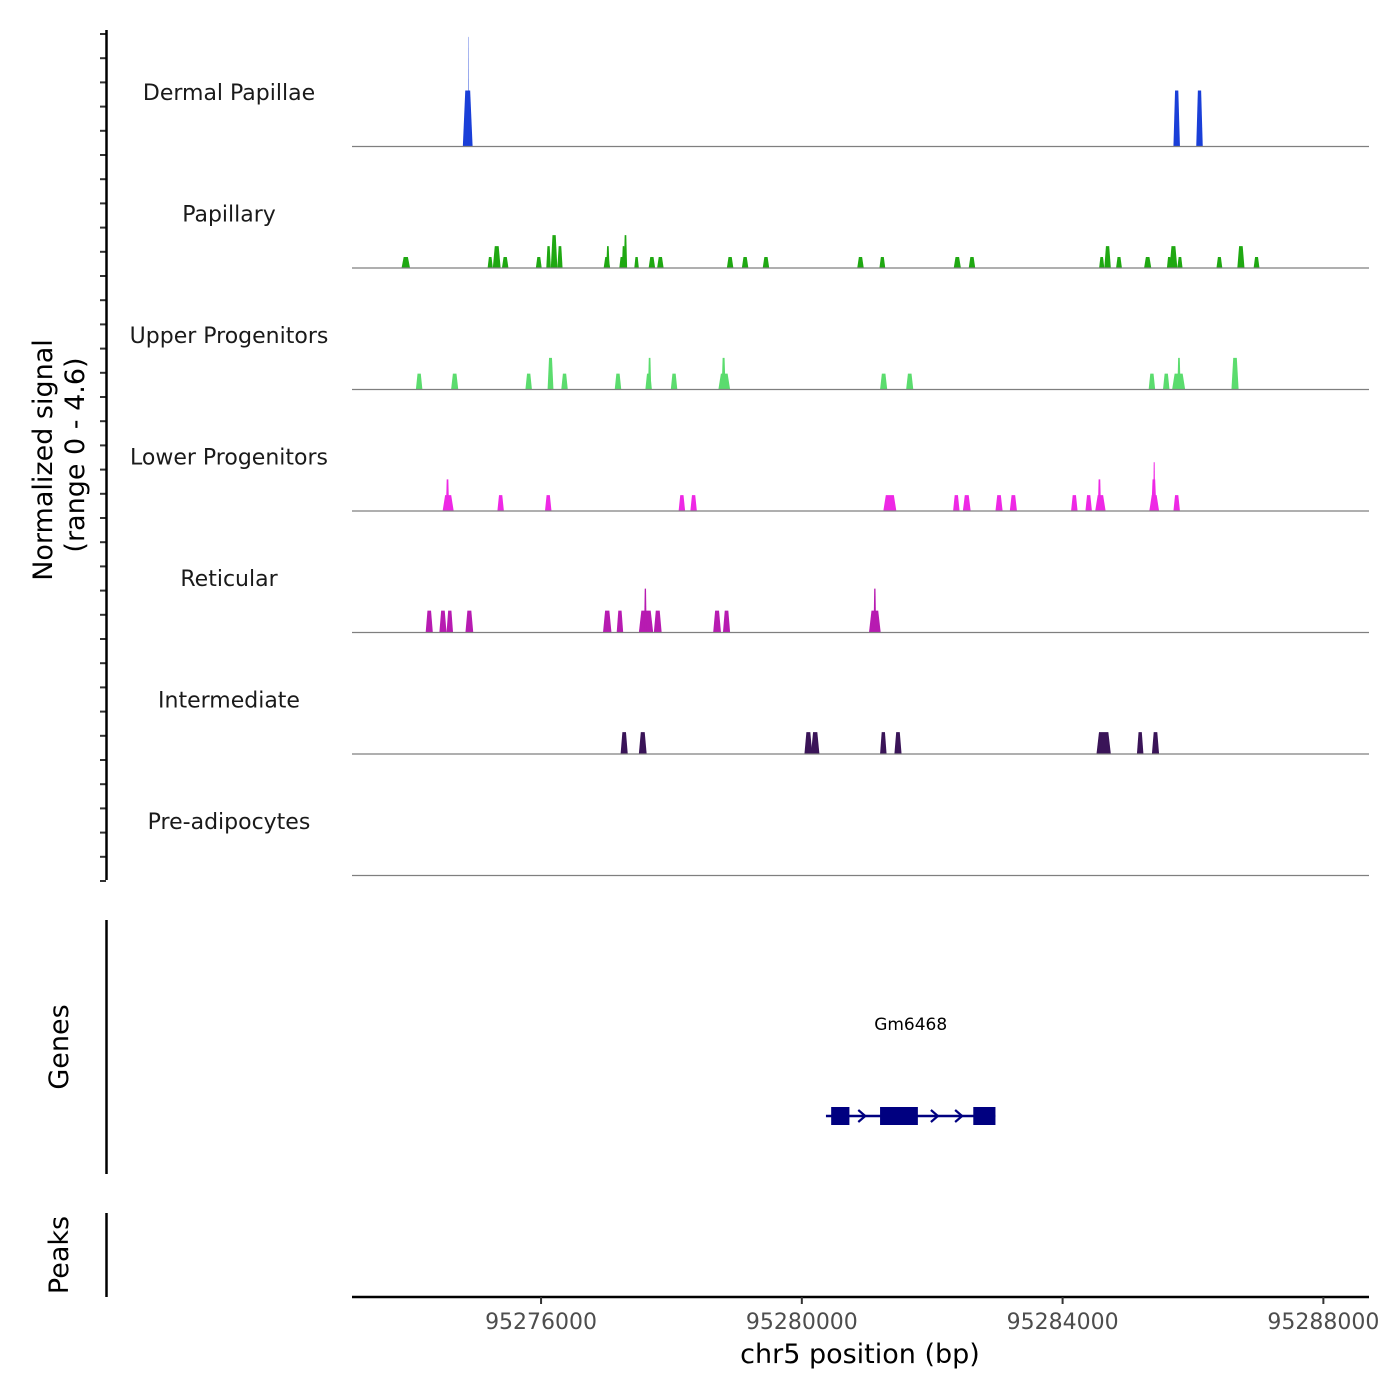  Describe the element at coordinates (59, 1255) in the screenshot. I see `peaks-axis-title: Peaks` at that location.